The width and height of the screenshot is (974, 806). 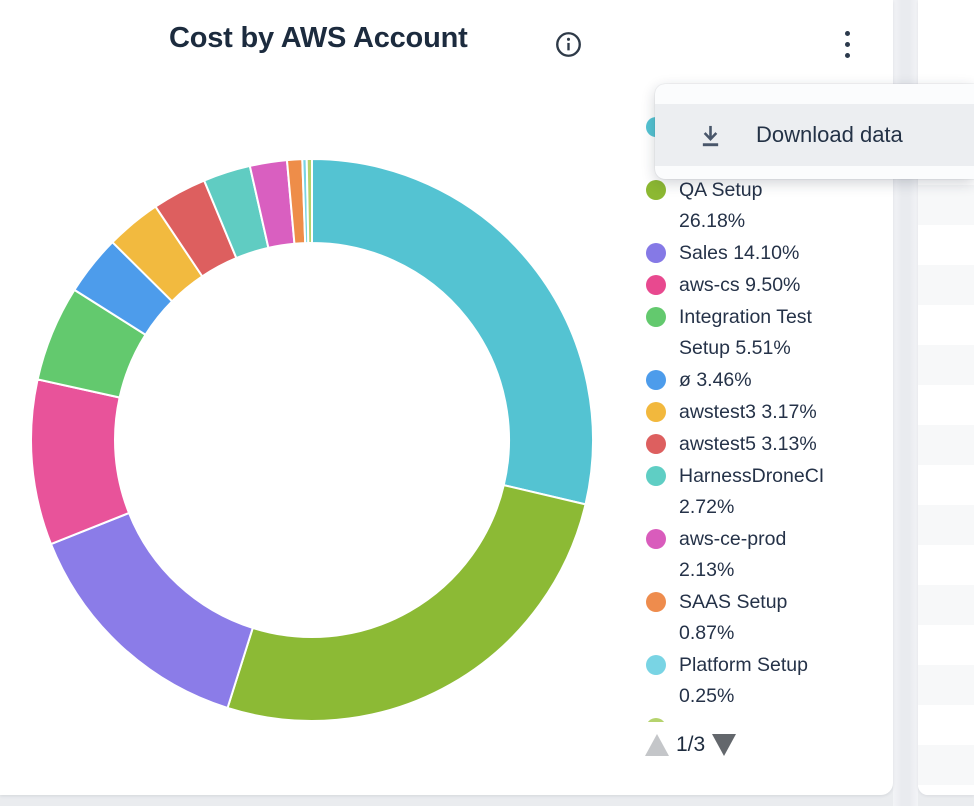 I want to click on legend-label: aws-ce-prod 2.13%, so click(x=733, y=554).